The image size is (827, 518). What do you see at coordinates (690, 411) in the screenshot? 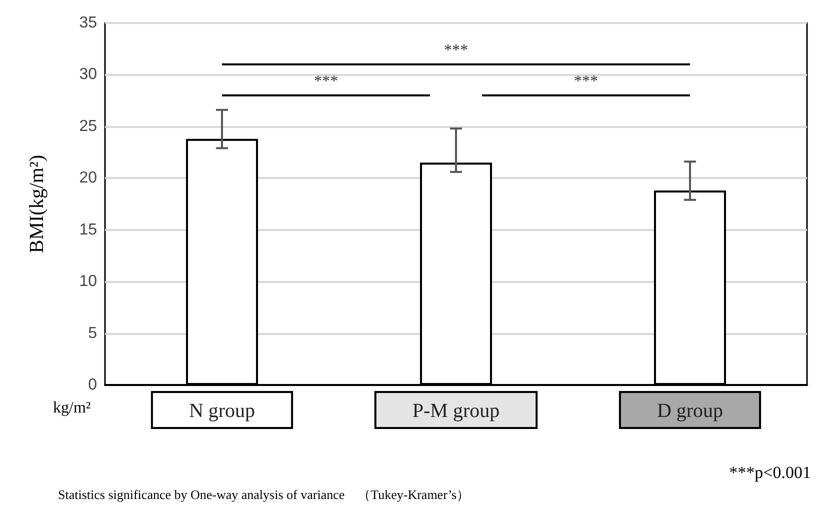
I see `x-tick-label: D group` at bounding box center [690, 411].